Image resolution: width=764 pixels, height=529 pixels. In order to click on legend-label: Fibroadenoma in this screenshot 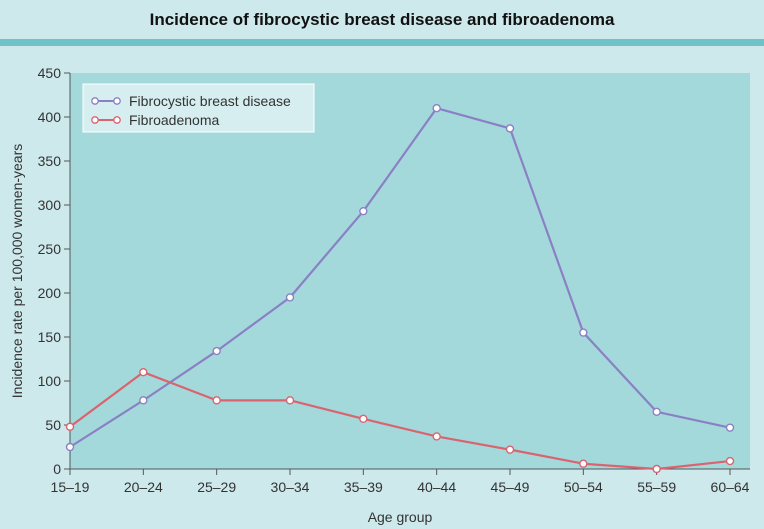, I will do `click(174, 120)`.